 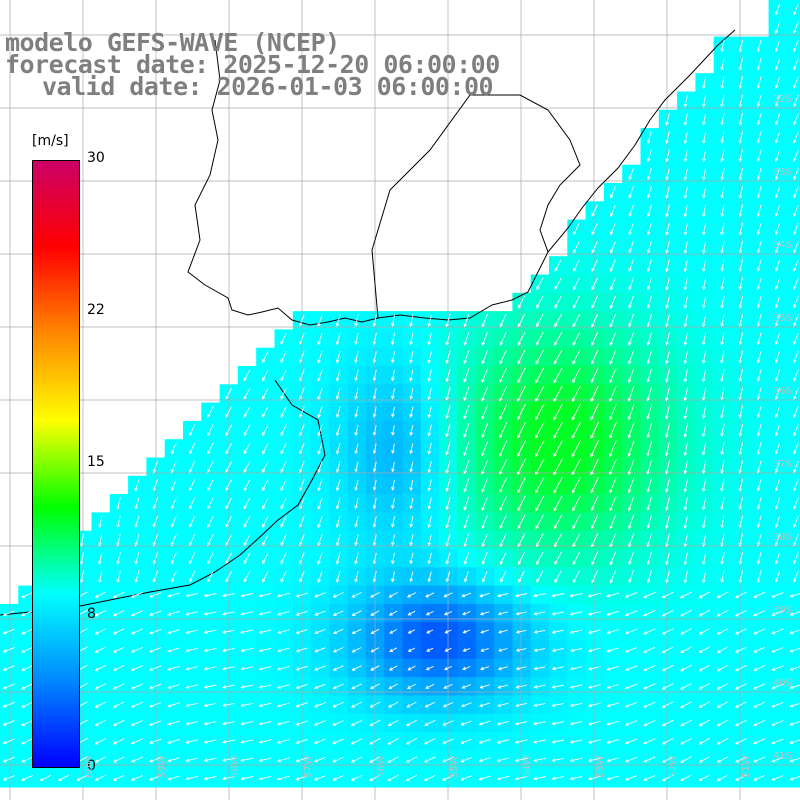 I want to click on lon-label: 57W, so click(x=308, y=766).